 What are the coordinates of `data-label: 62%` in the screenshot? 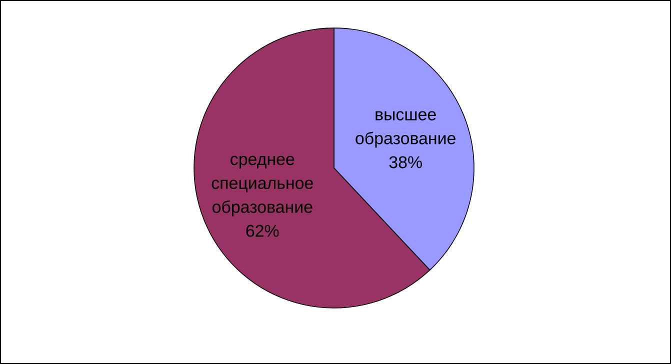 It's located at (262, 230).